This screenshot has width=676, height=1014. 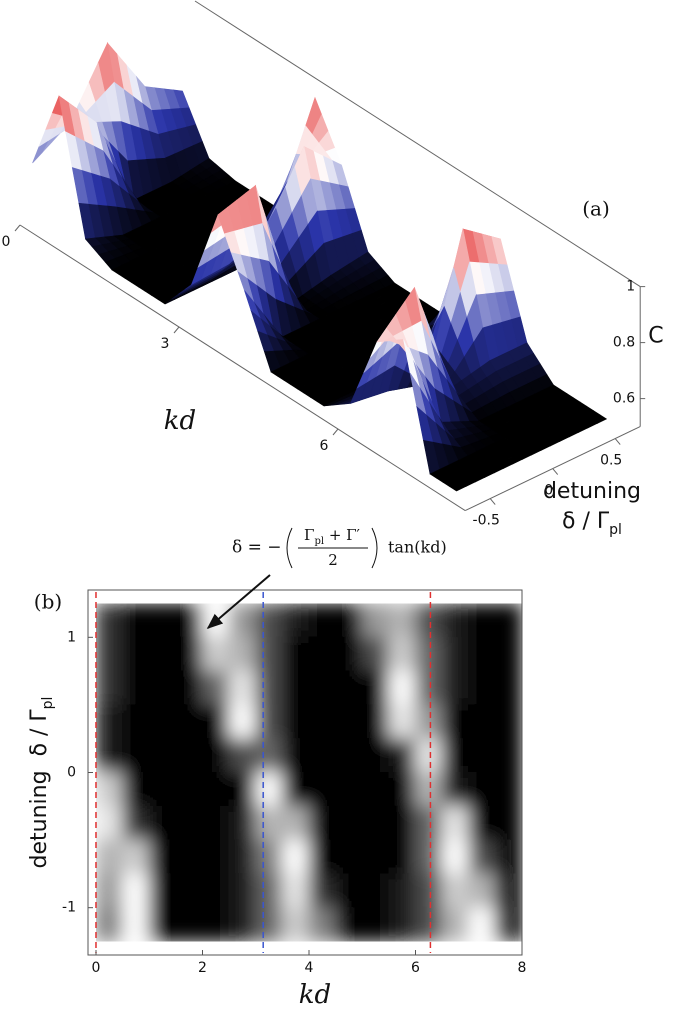 I want to click on y-tick-label: 0.5, so click(x=611, y=461).